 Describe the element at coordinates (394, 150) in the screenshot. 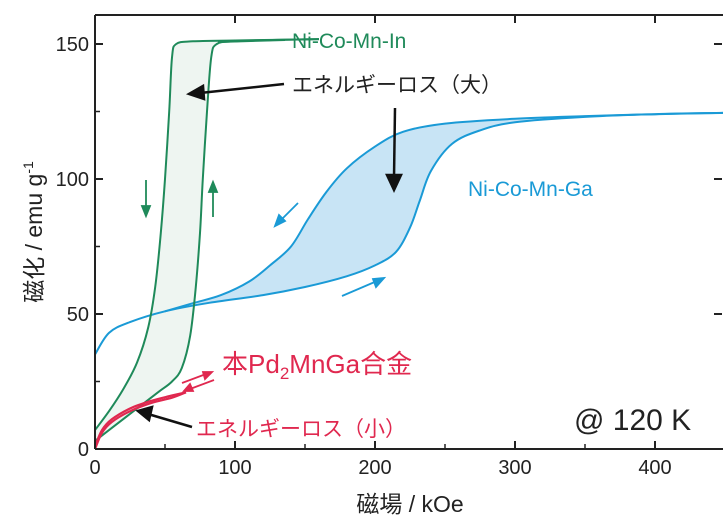

I see `energy-loss-large-down-arrow` at that location.